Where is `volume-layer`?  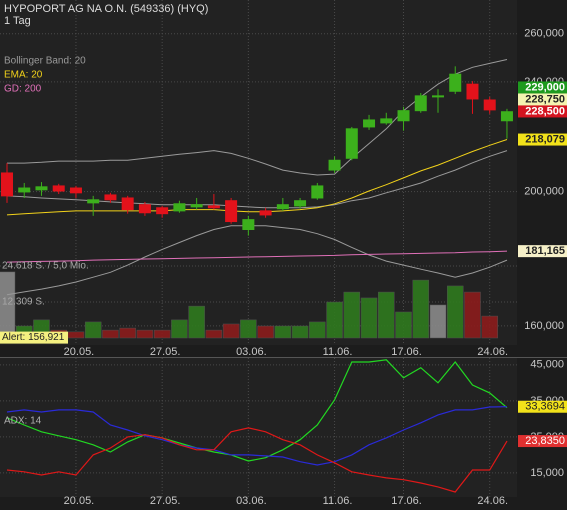 volume-layer is located at coordinates (249, 305).